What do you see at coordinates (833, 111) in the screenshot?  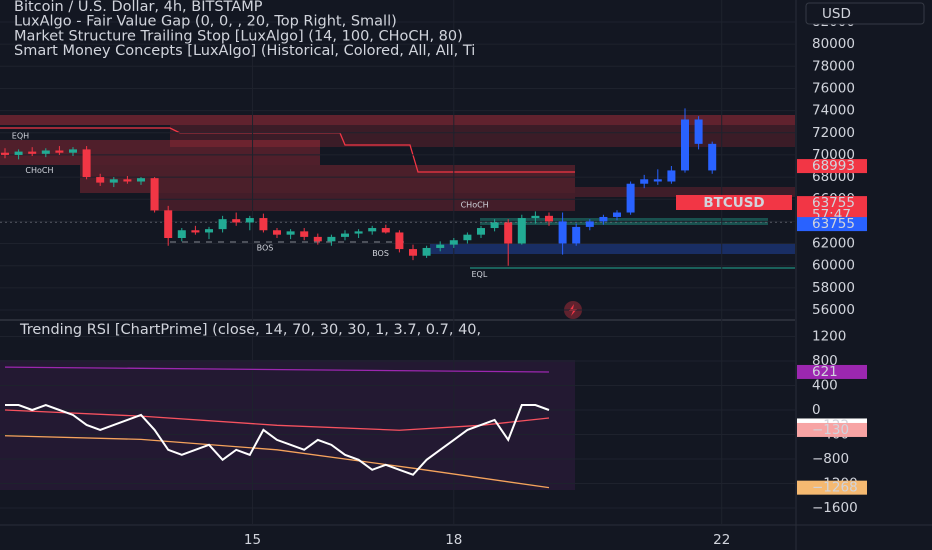 I see `y-tick-label: 74000` at bounding box center [833, 111].